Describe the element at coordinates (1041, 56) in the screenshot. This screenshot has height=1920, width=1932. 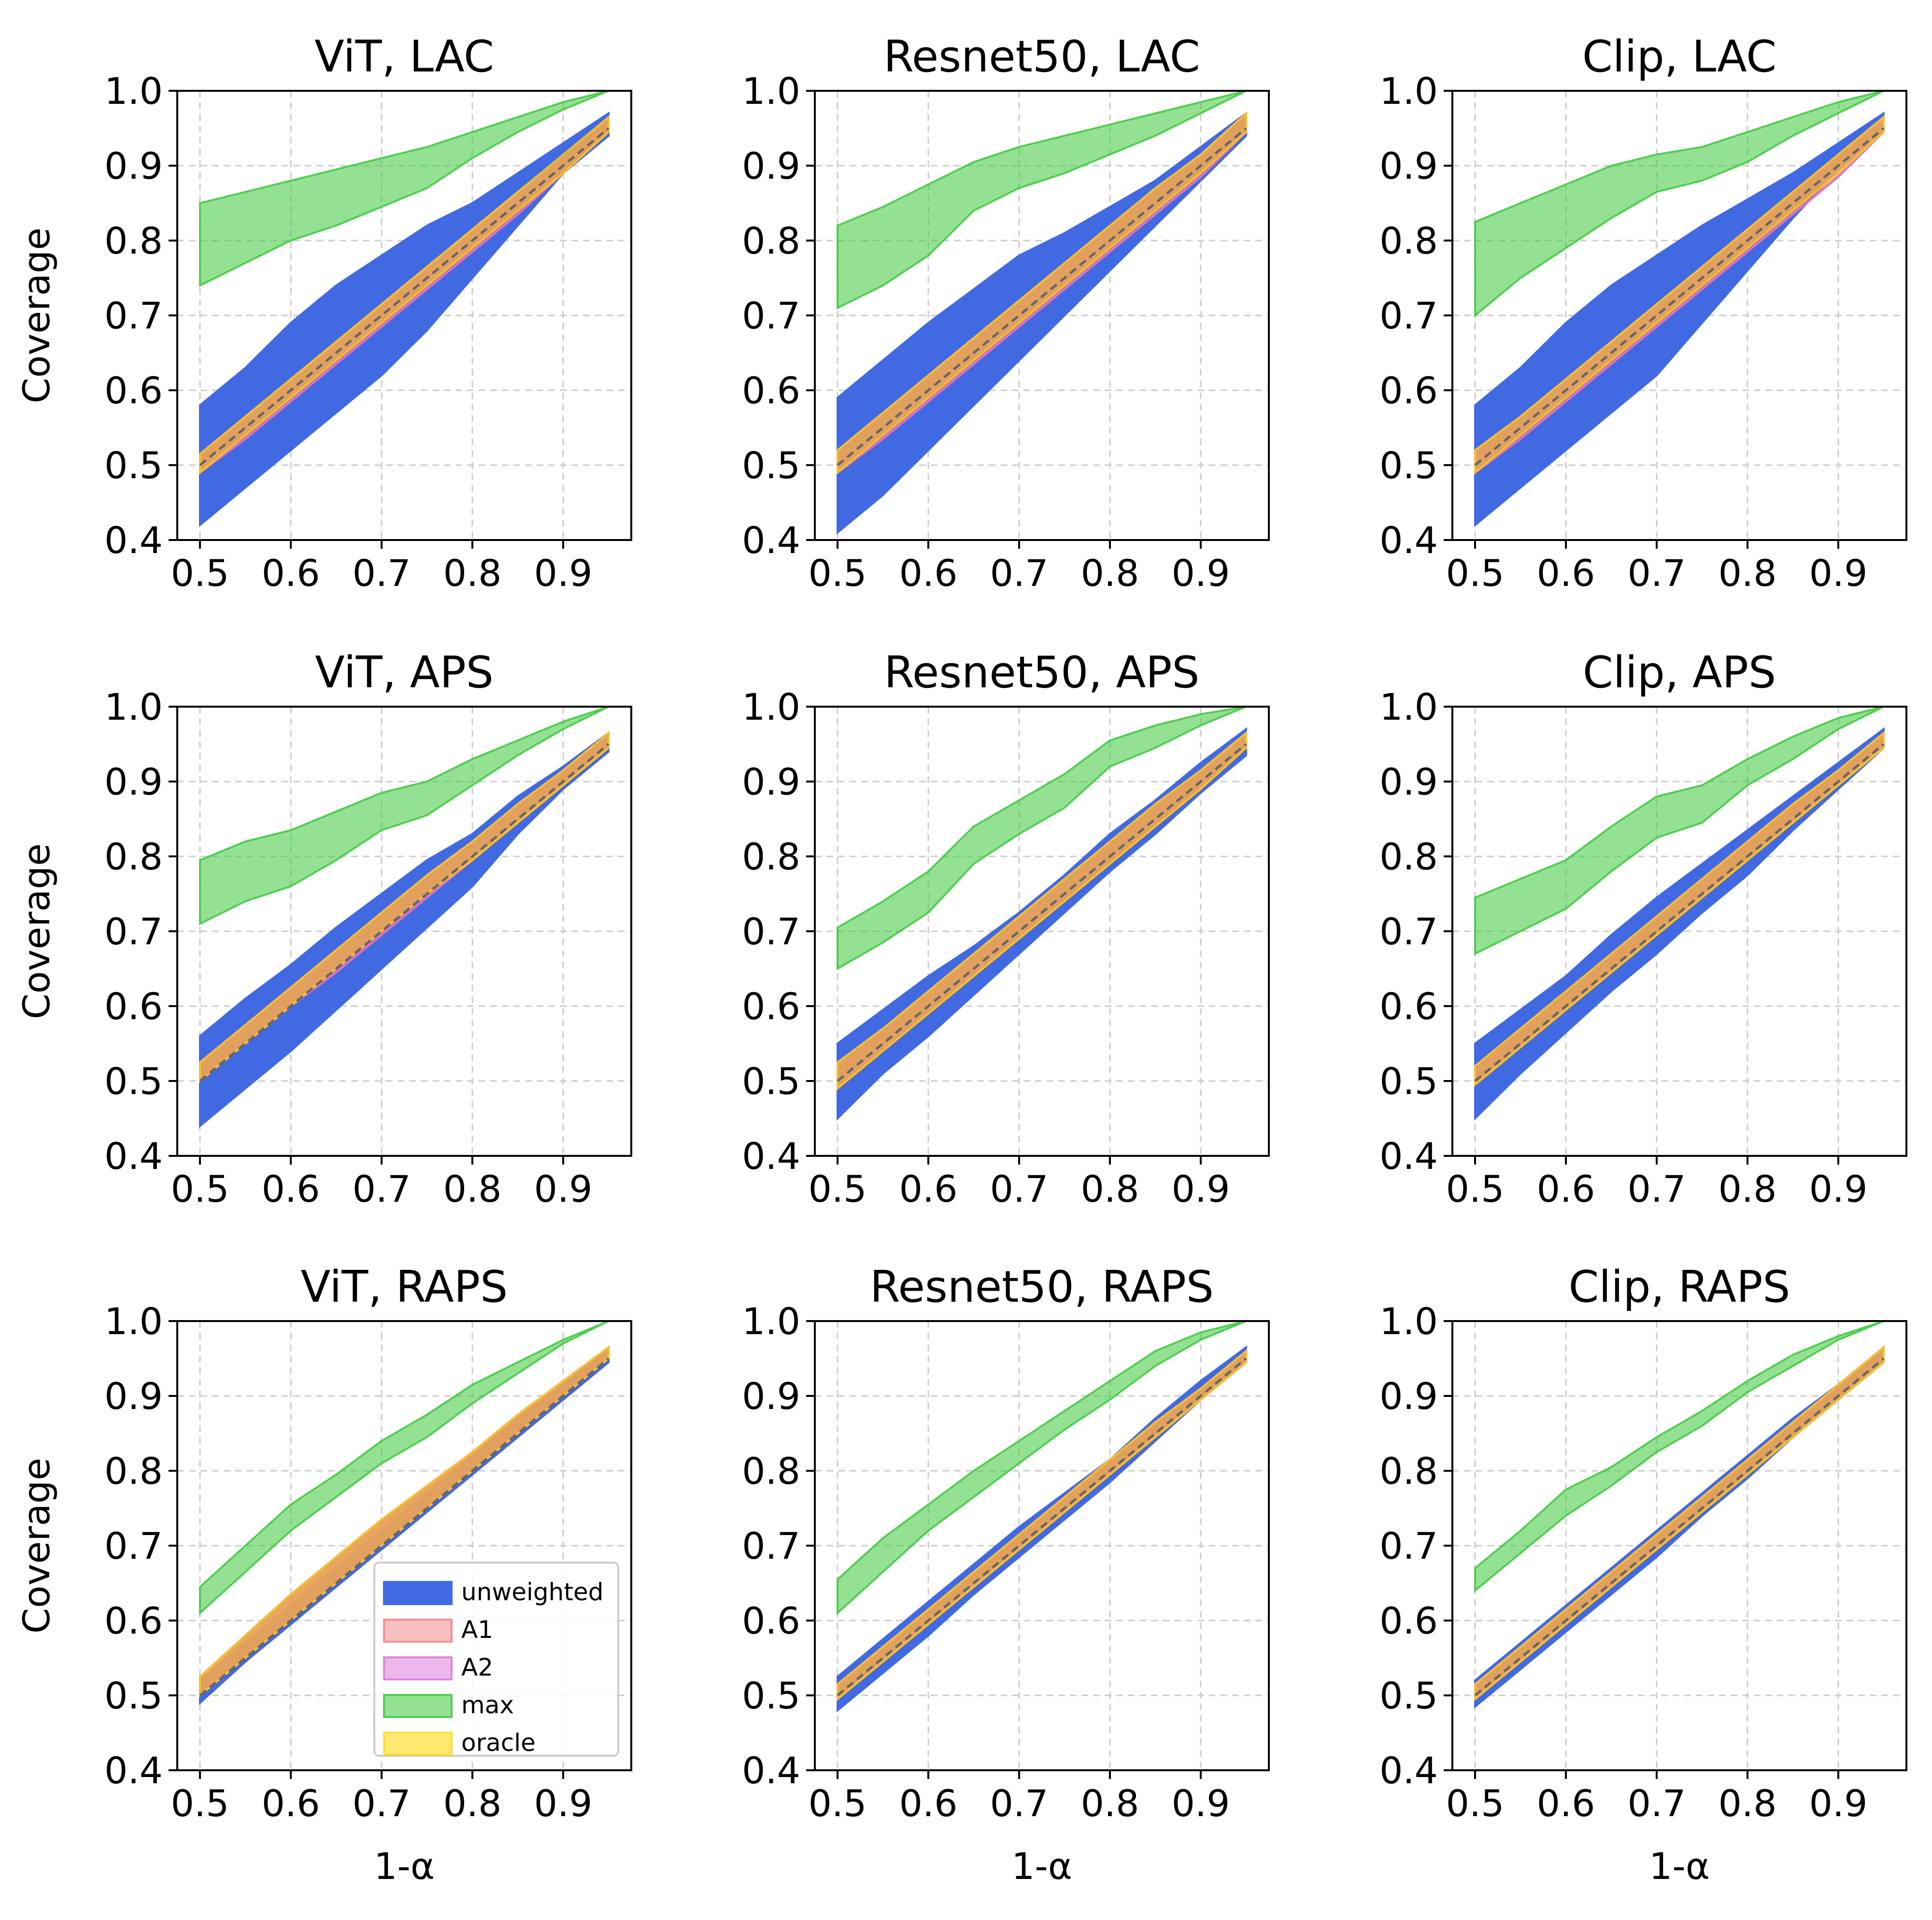
I see `chart-title: Resnet50, LAC` at that location.